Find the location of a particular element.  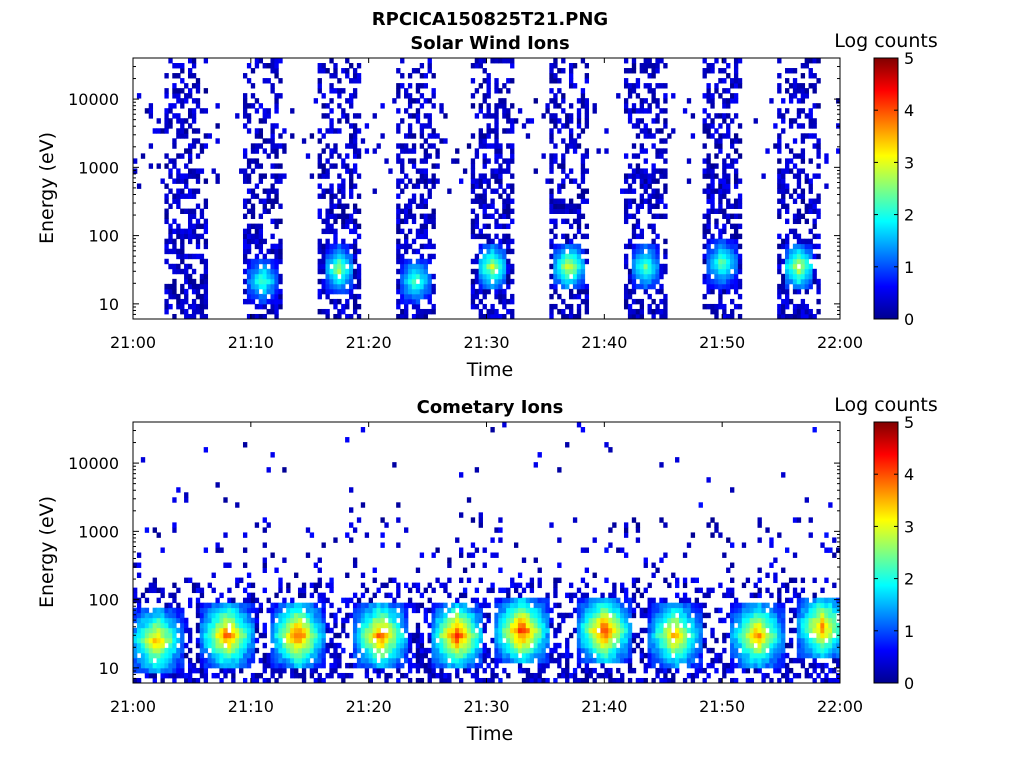

x-tick-label: 21:00 is located at coordinates (133, 342).